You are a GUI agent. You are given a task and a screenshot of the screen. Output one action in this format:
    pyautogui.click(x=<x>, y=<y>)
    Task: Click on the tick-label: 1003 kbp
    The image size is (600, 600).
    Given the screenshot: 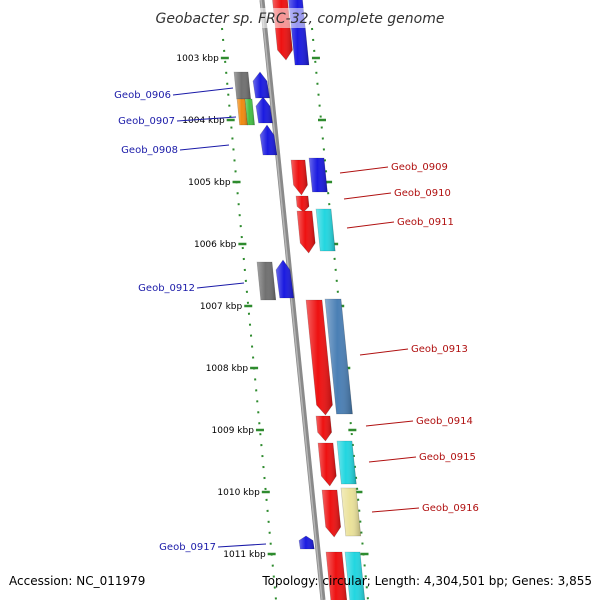 What is the action you would take?
    pyautogui.click(x=197, y=59)
    